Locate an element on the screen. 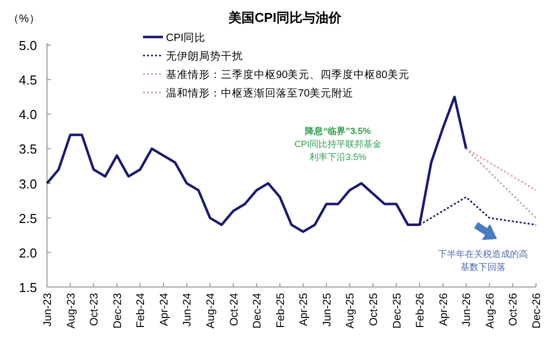  x-tick-label: Oct-25 is located at coordinates (374, 309).